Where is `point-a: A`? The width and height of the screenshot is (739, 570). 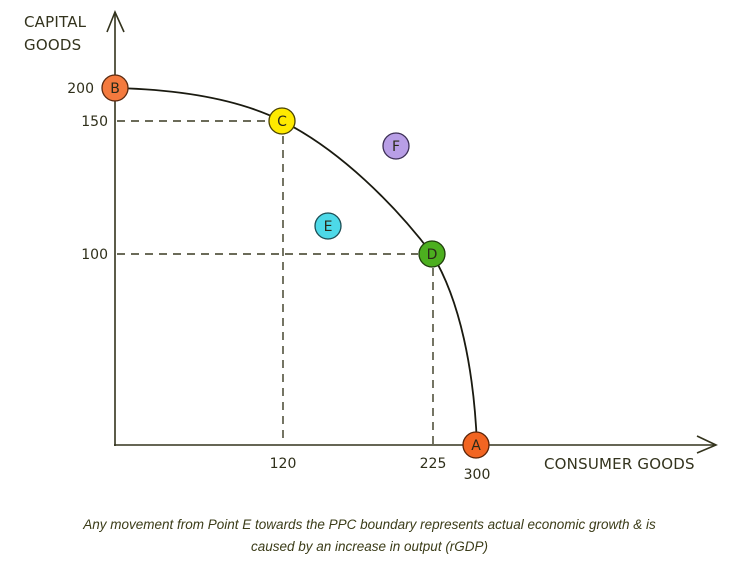
point-a: A is located at coordinates (476, 445).